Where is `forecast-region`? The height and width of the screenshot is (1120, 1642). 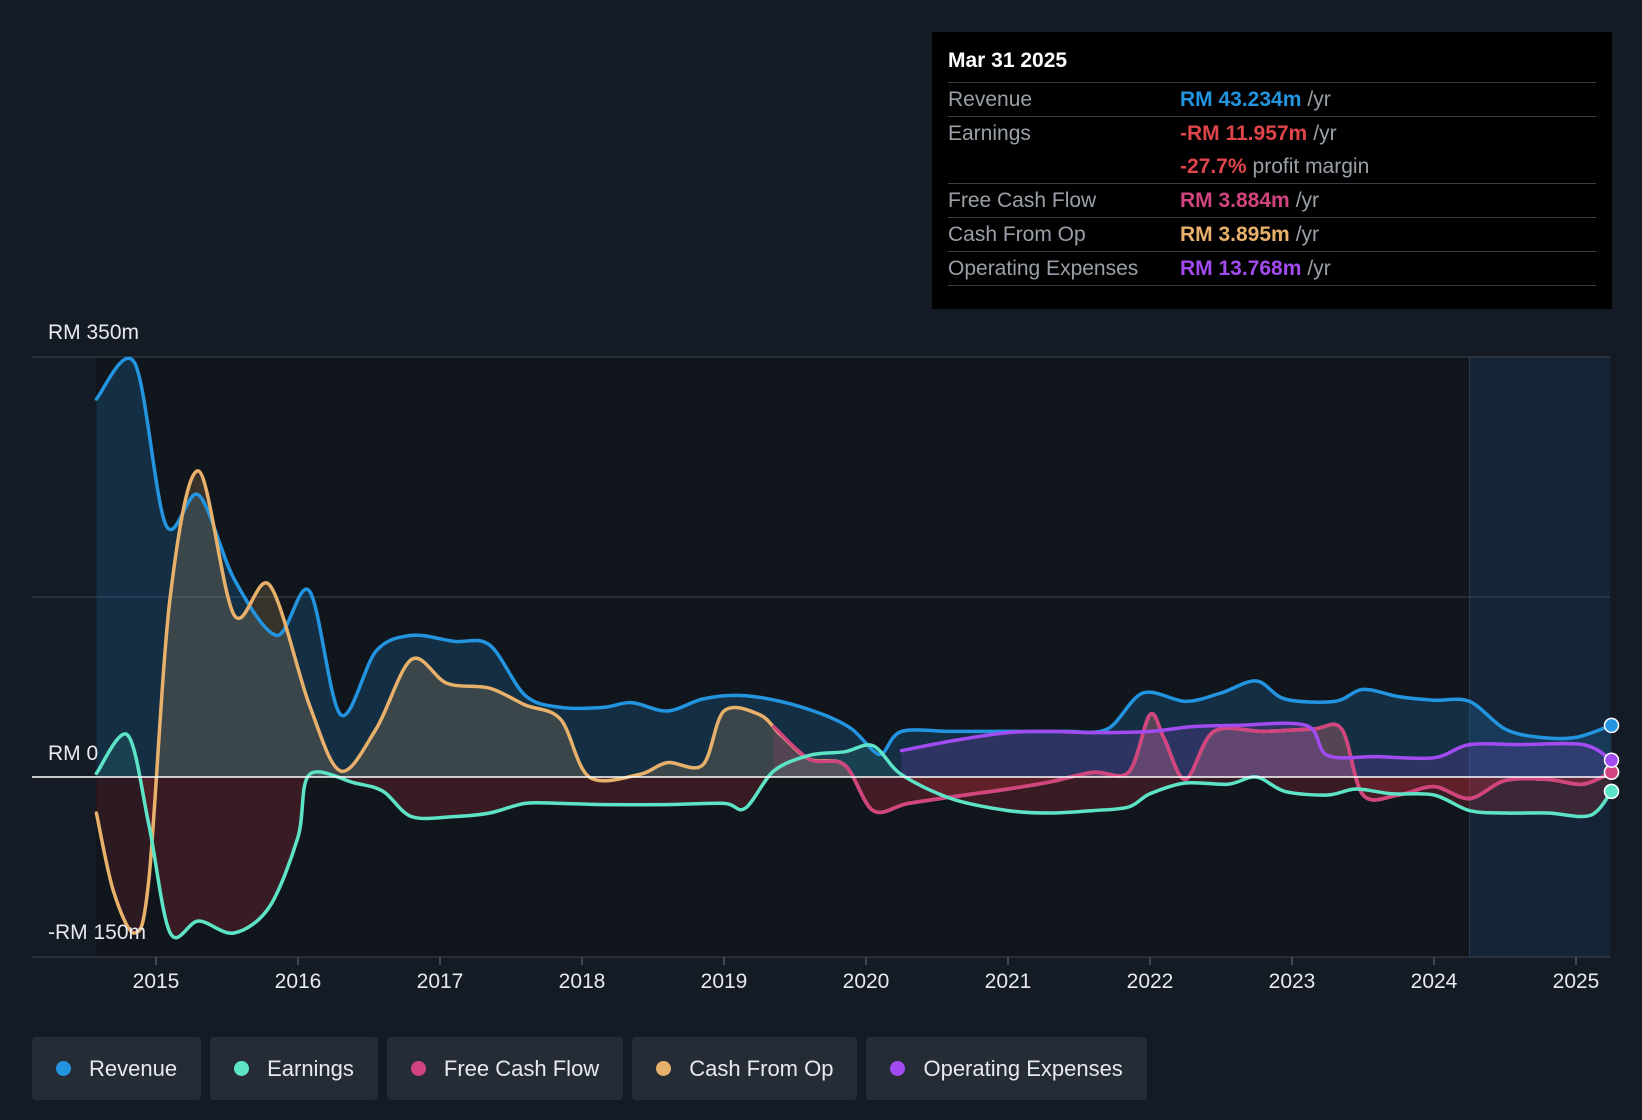 forecast-region is located at coordinates (1539, 657).